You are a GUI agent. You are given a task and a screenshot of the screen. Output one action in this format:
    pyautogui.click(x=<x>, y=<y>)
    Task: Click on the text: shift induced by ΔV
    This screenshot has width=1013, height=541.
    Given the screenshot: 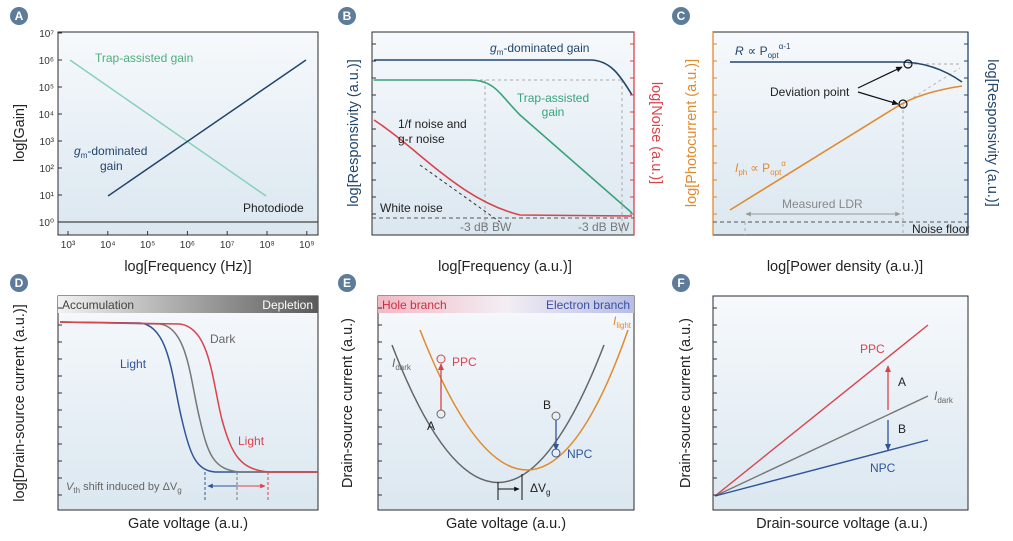 What is the action you would take?
    pyautogui.click(x=129, y=487)
    